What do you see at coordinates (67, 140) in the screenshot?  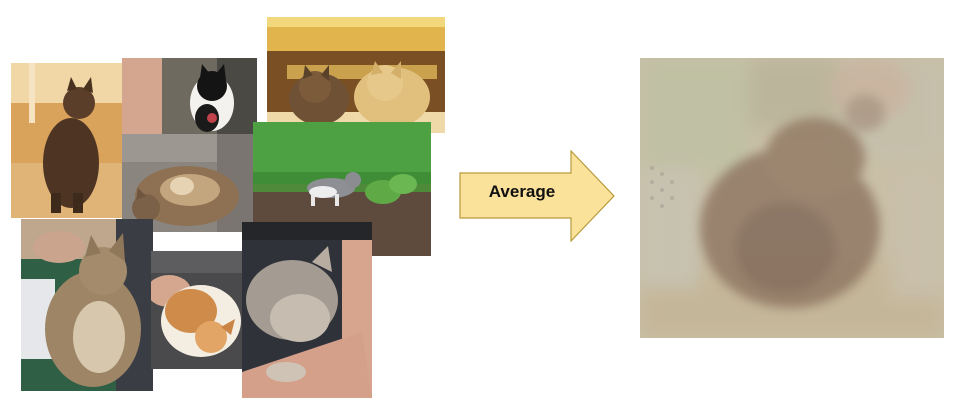 I see `cat-photo-brown-standing-icon` at bounding box center [67, 140].